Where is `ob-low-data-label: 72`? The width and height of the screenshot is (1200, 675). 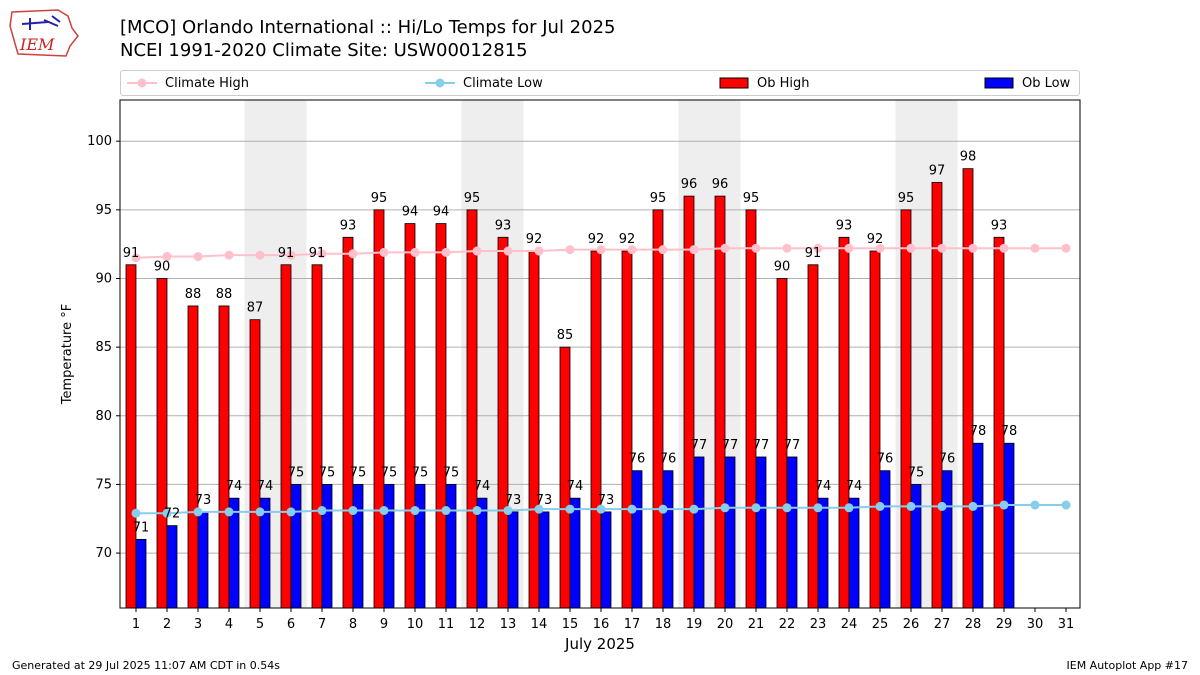 ob-low-data-label: 72 is located at coordinates (172, 514).